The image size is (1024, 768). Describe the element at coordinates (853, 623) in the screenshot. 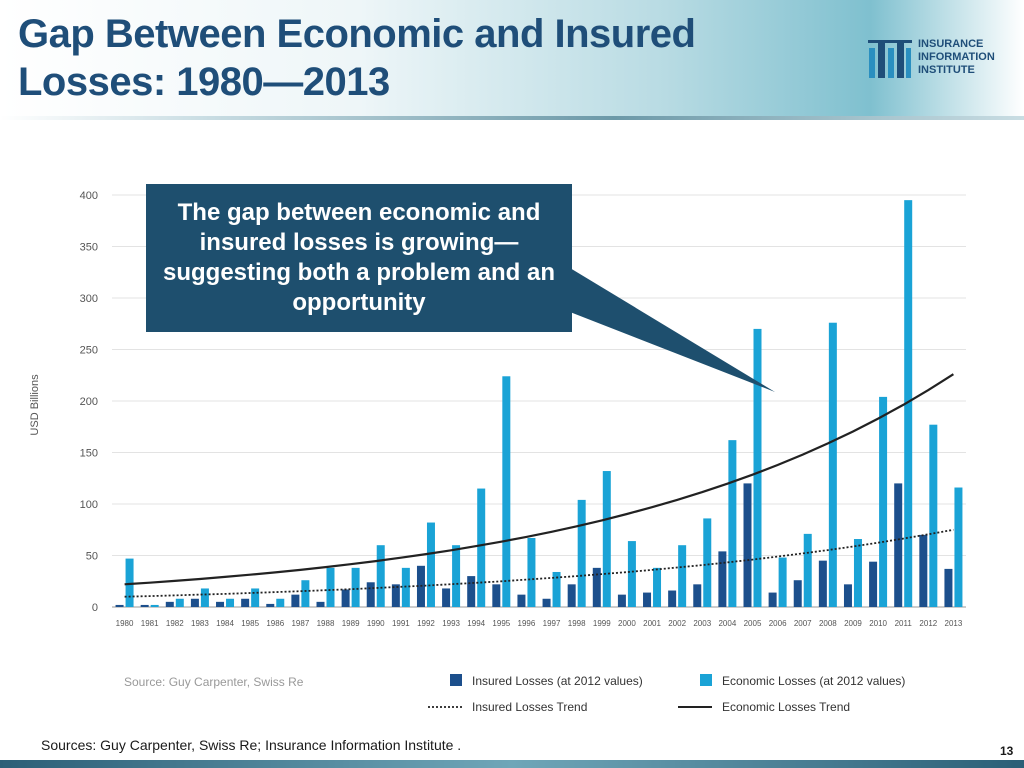

I see `x-tick-label: 2009` at that location.